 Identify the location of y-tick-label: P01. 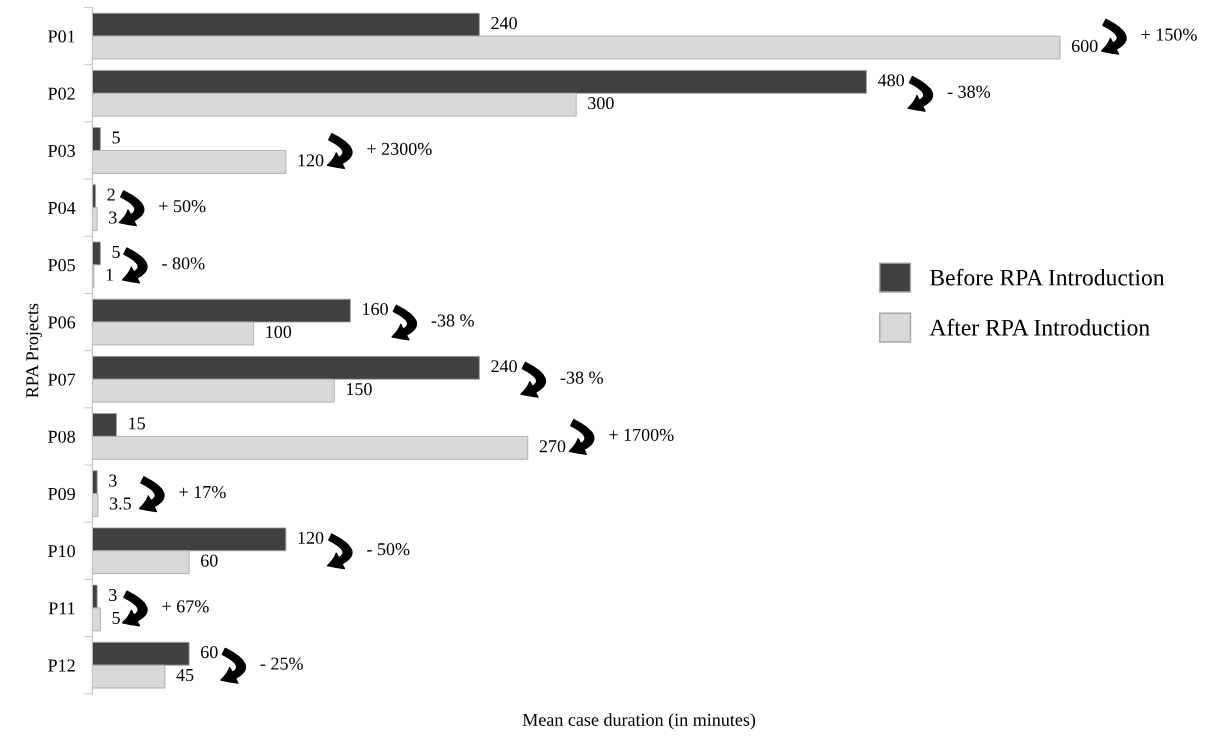
(61, 36).